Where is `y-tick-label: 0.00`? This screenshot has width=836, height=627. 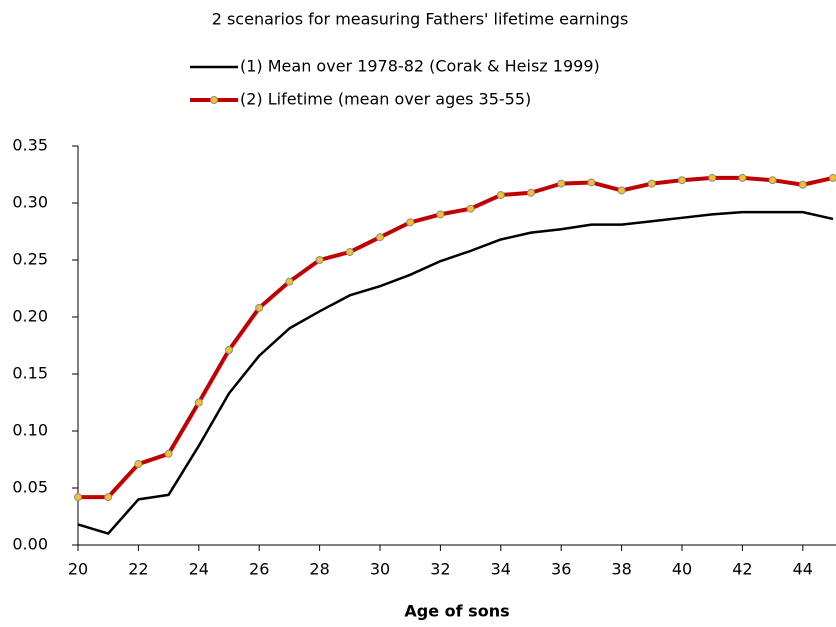
y-tick-label: 0.00 is located at coordinates (30, 544).